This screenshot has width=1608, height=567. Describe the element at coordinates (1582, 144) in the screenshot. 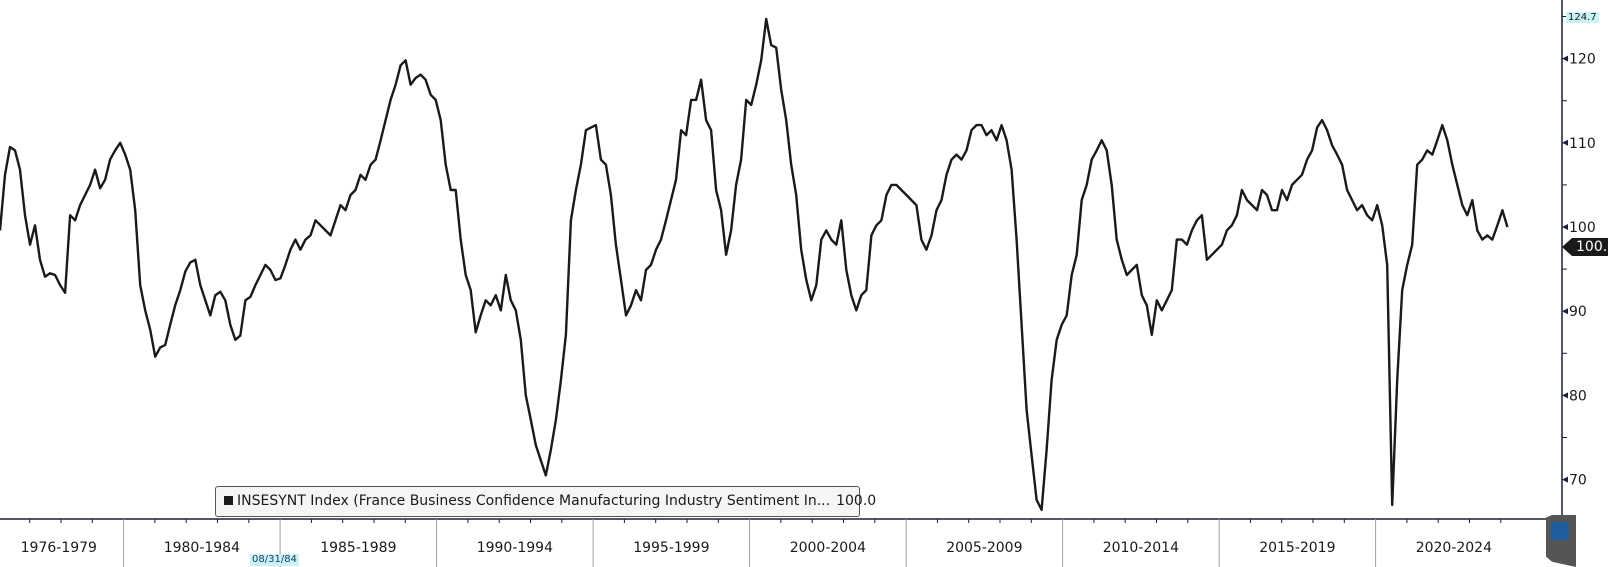

I see `y-tick-label: 110` at that location.